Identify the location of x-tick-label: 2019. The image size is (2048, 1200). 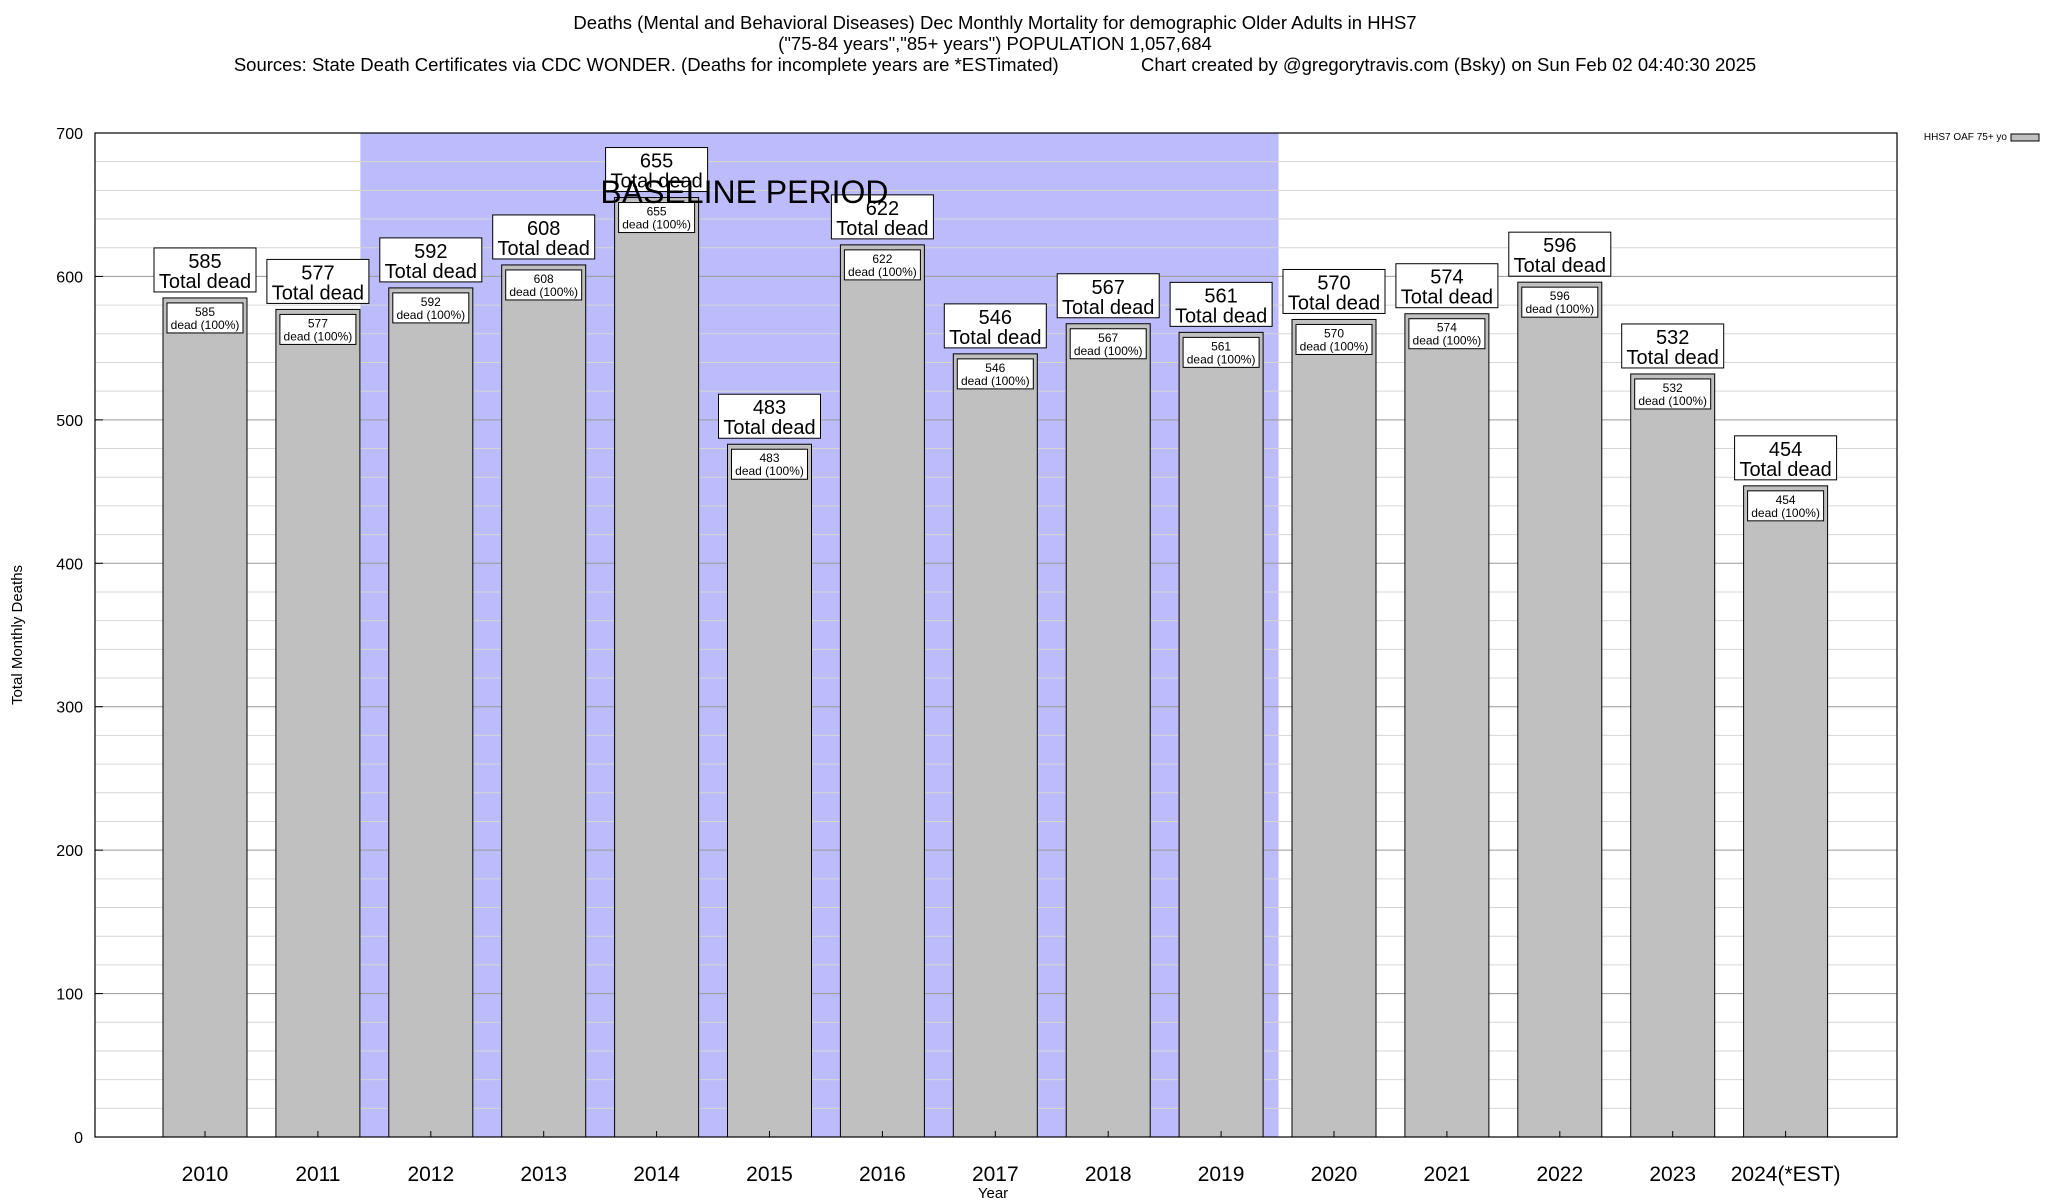
(1221, 1174).